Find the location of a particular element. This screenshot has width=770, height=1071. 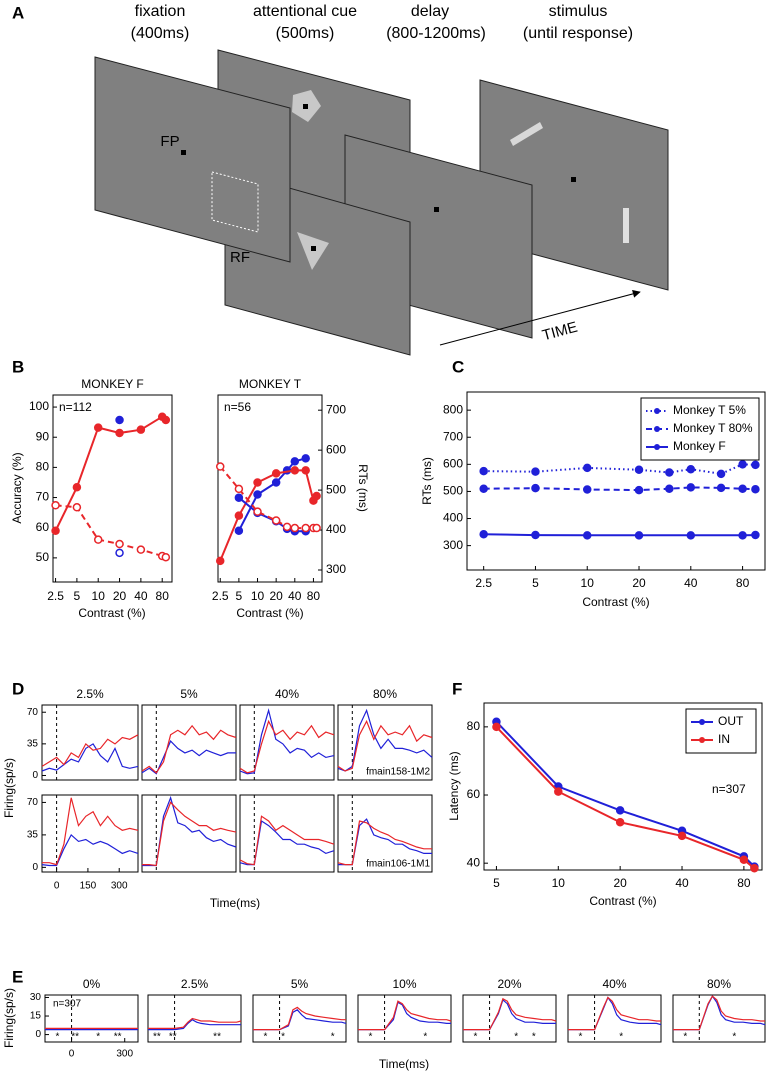

y-tick-label: 300 is located at coordinates (453, 545).